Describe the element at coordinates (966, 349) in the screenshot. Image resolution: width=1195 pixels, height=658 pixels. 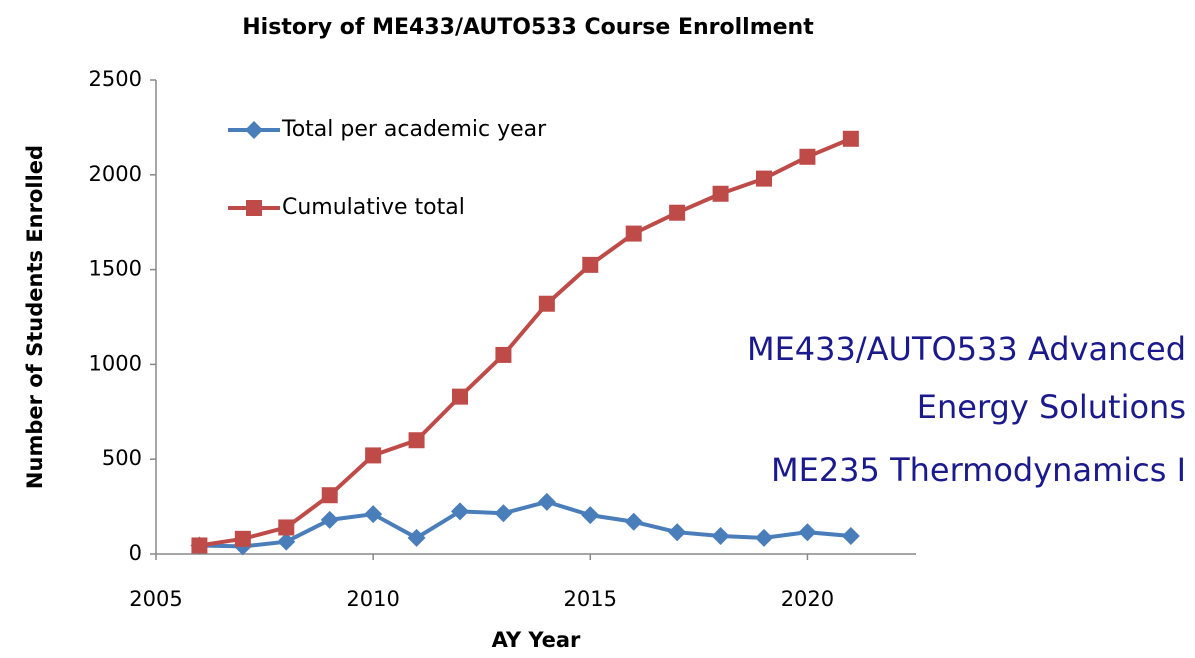
I see `annotation: ME433/AUTO533 Advanced` at that location.